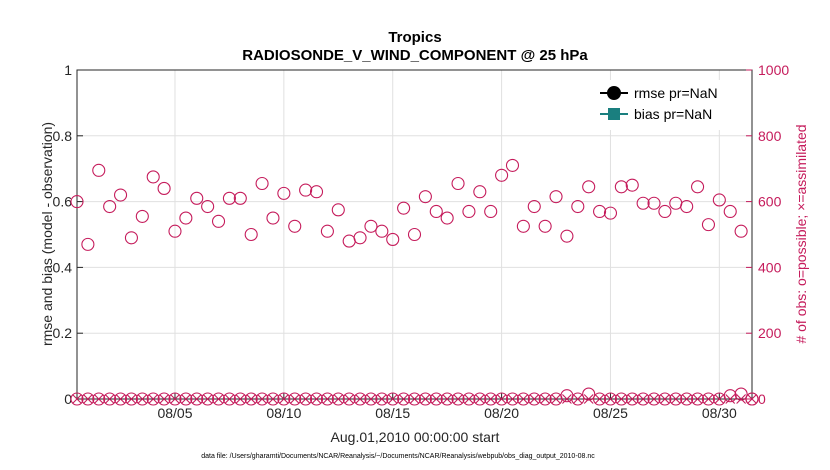  What do you see at coordinates (762, 399) in the screenshot?
I see `tick-label-right: 0` at bounding box center [762, 399].